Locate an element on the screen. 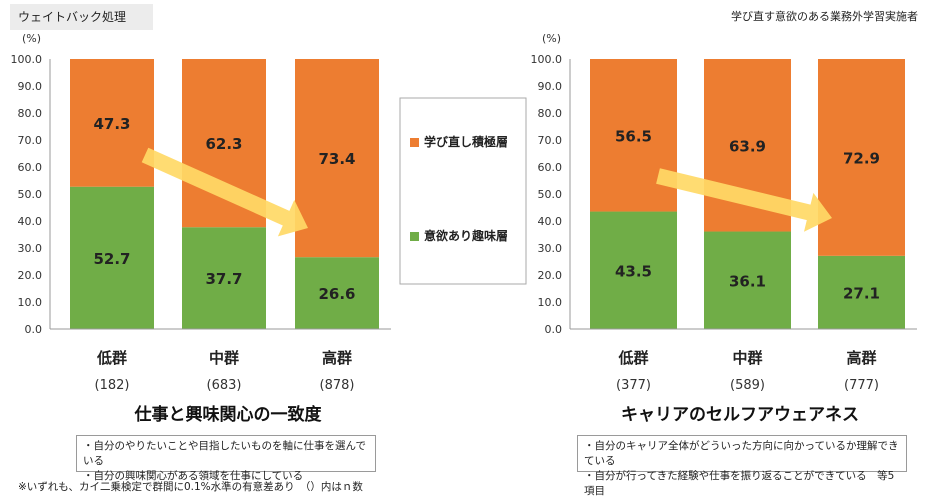 Image resolution: width=930 pixels, height=500 pixels. left-y-tick-label: 90.0 is located at coordinates (30, 86).